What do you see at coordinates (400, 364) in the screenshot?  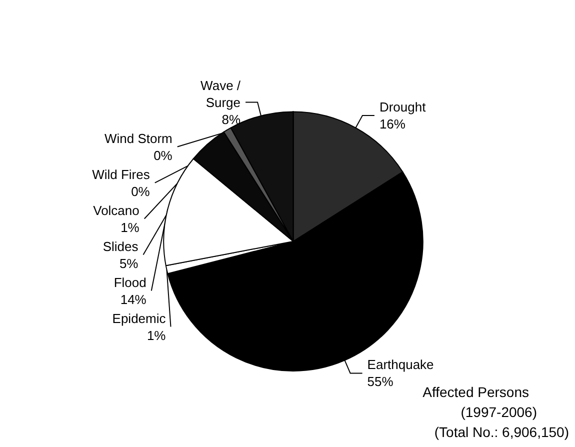 I see `slice-label: Earthquake` at bounding box center [400, 364].